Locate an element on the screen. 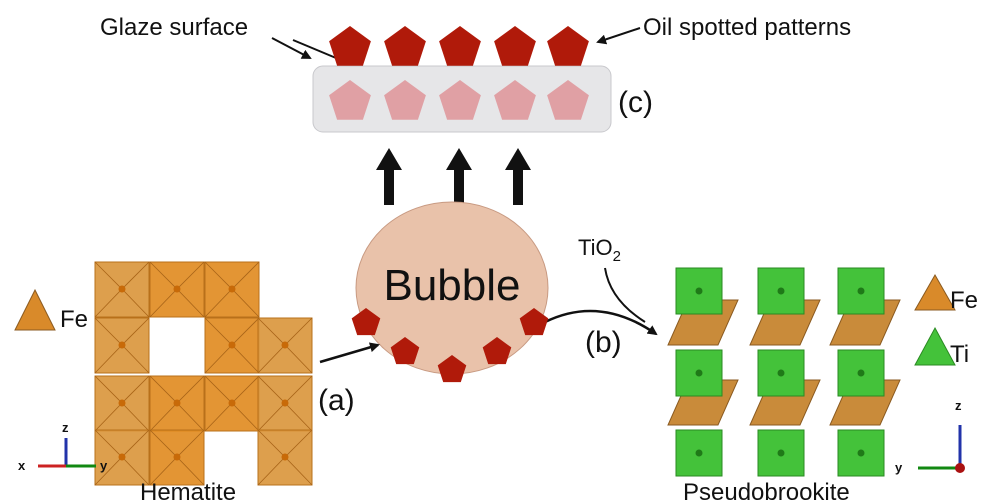 The height and width of the screenshot is (504, 987). pb-fe: Fe is located at coordinates (964, 300).